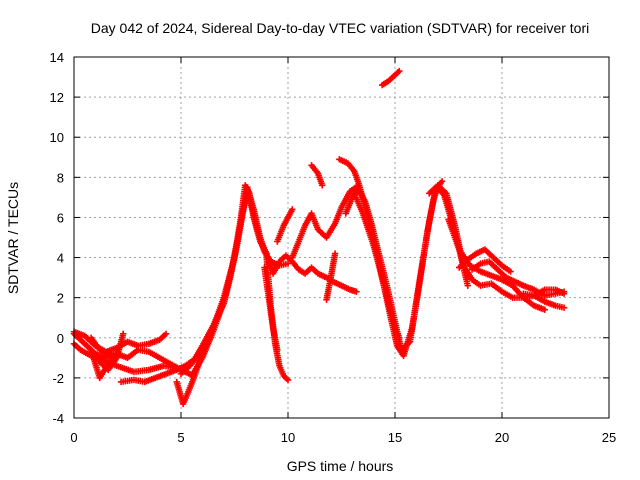 Image resolution: width=640 pixels, height=480 pixels. Describe the element at coordinates (57, 57) in the screenshot. I see `y-tick-label: 14` at that location.